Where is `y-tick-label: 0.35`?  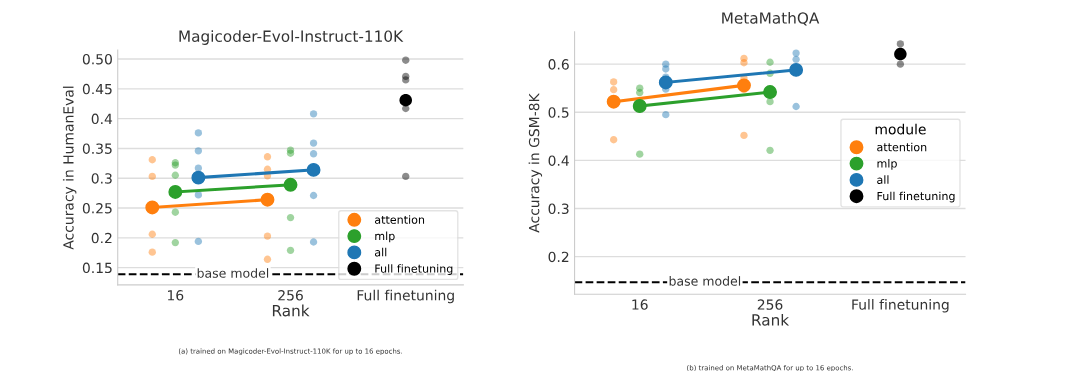
y-tick-label: 0.35 is located at coordinates (97, 148).